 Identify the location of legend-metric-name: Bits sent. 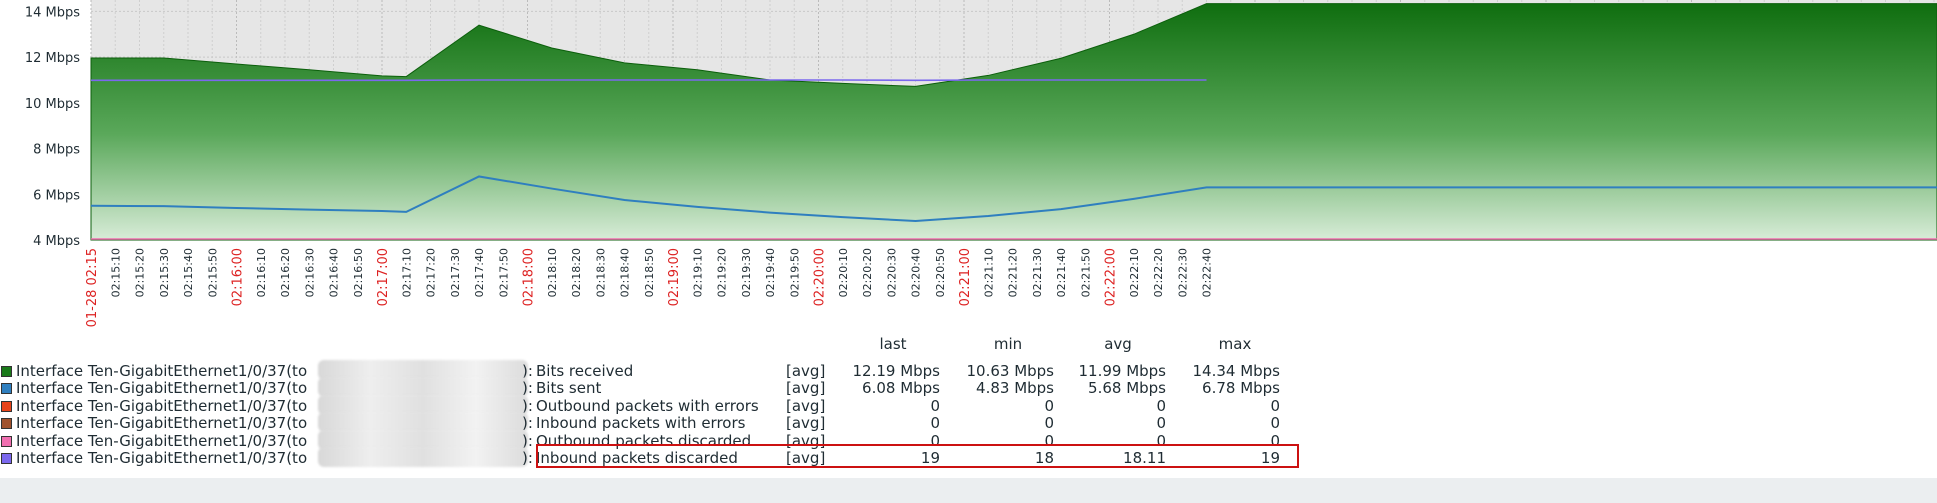
(569, 388).